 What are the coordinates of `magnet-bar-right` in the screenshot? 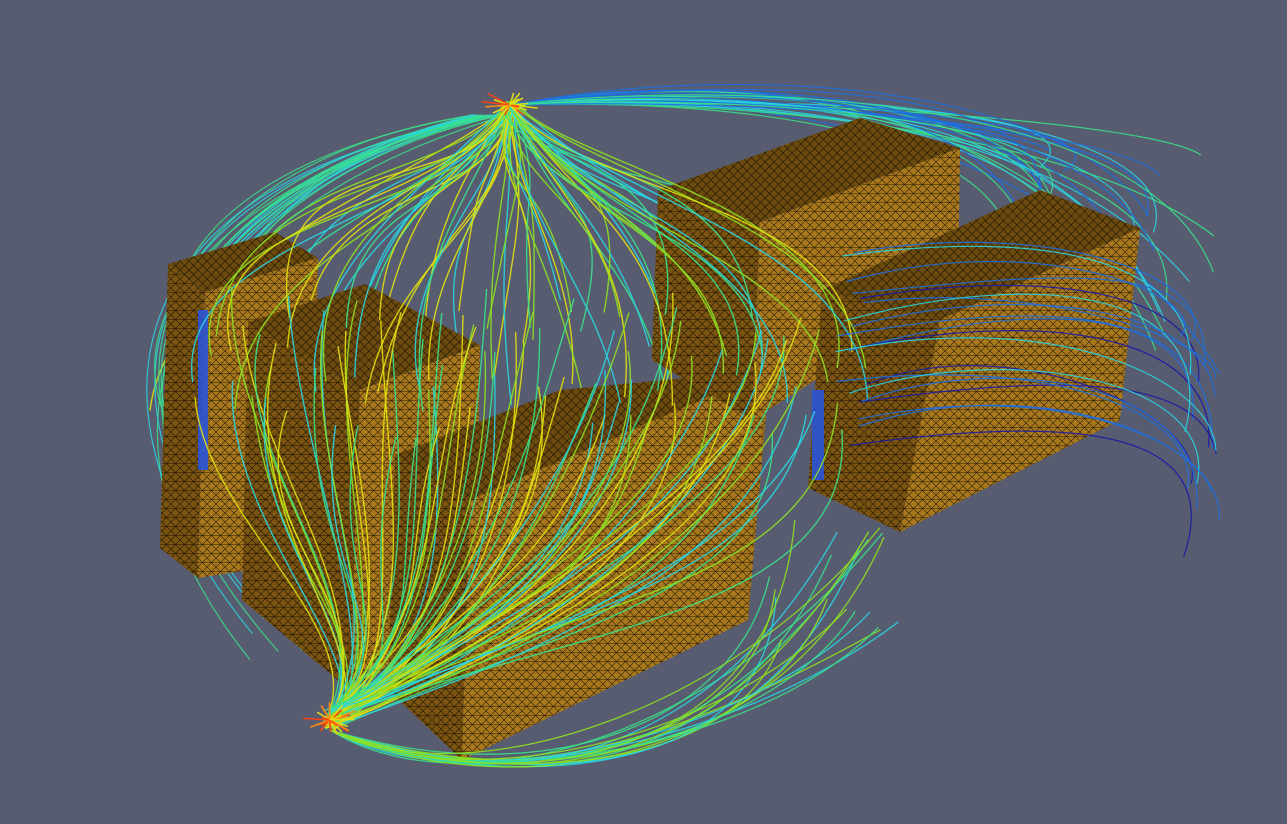 It's located at (818, 435).